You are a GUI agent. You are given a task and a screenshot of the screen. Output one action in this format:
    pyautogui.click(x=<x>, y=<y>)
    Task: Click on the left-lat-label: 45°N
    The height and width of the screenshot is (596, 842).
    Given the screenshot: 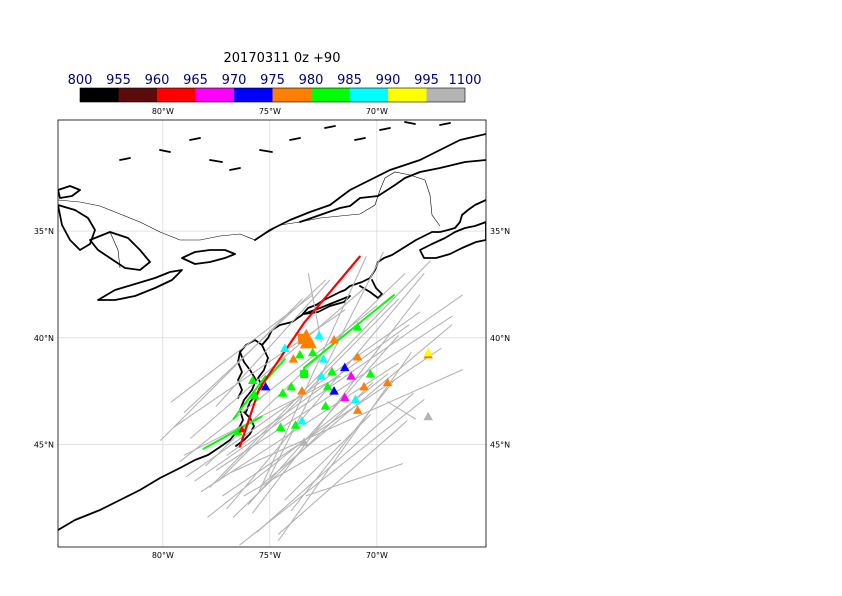 What is the action you would take?
    pyautogui.click(x=44, y=445)
    